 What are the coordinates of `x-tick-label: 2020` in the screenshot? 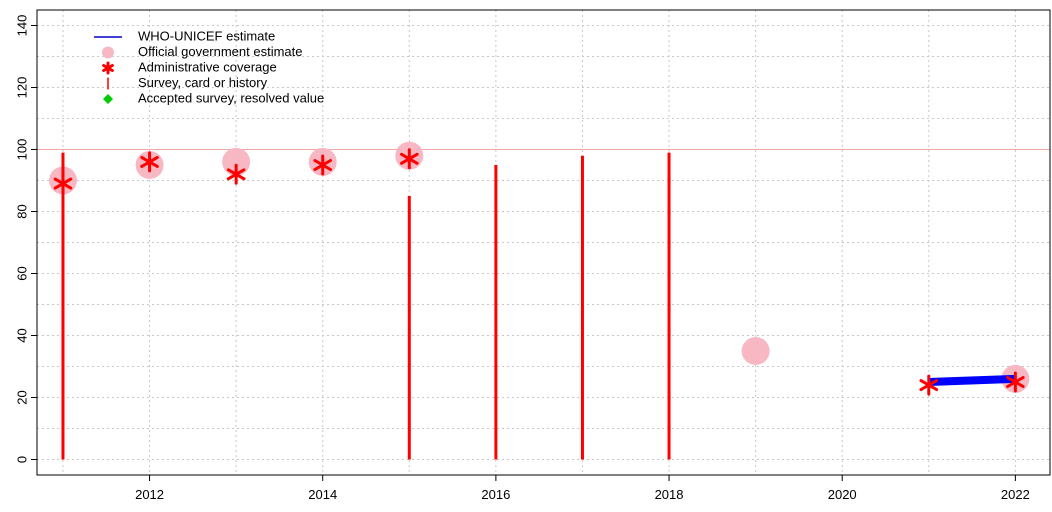 It's located at (842, 494).